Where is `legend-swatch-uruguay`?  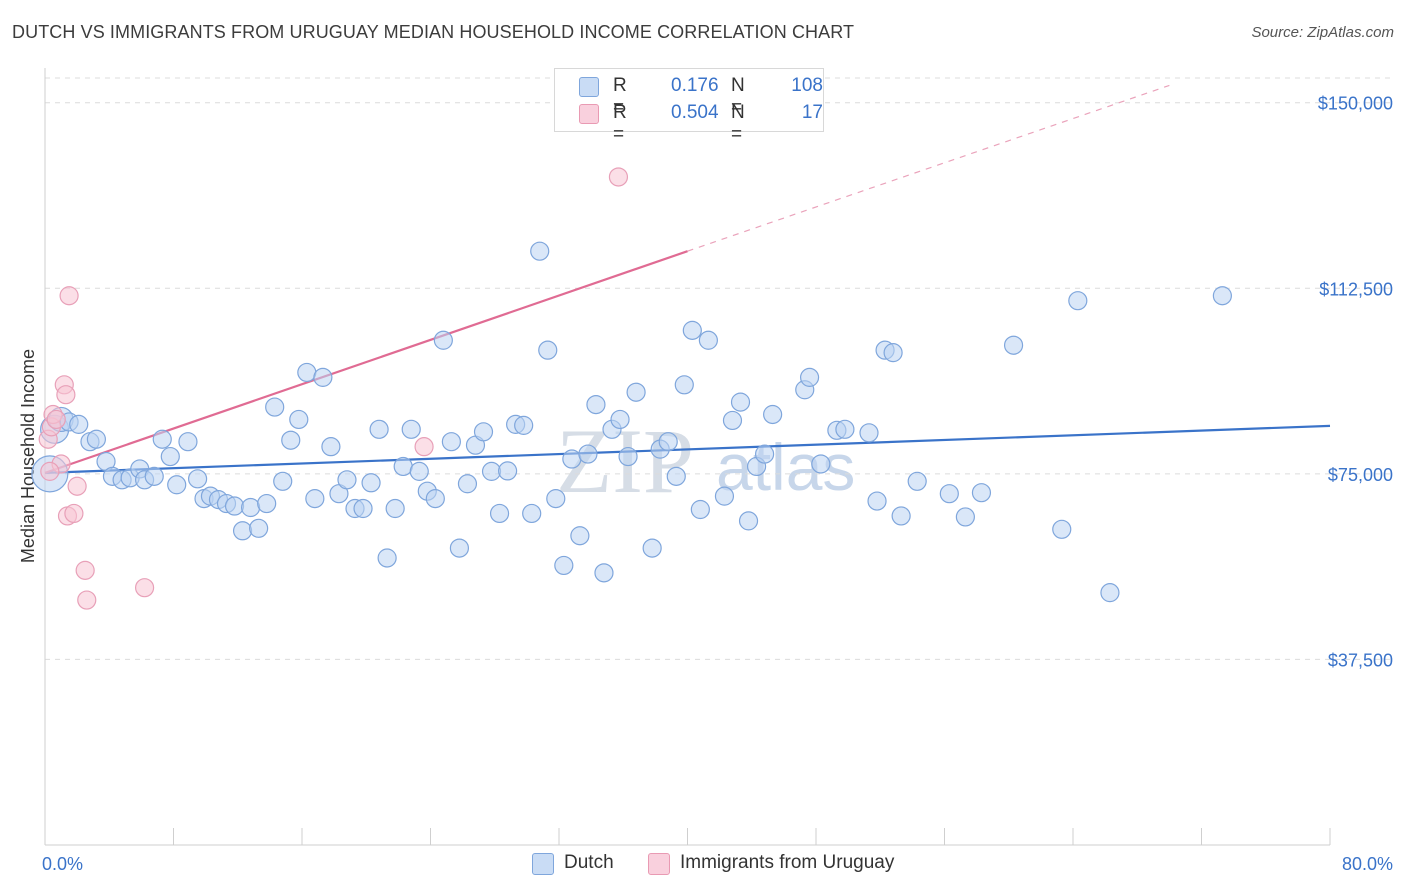 legend-swatch-uruguay is located at coordinates (589, 114).